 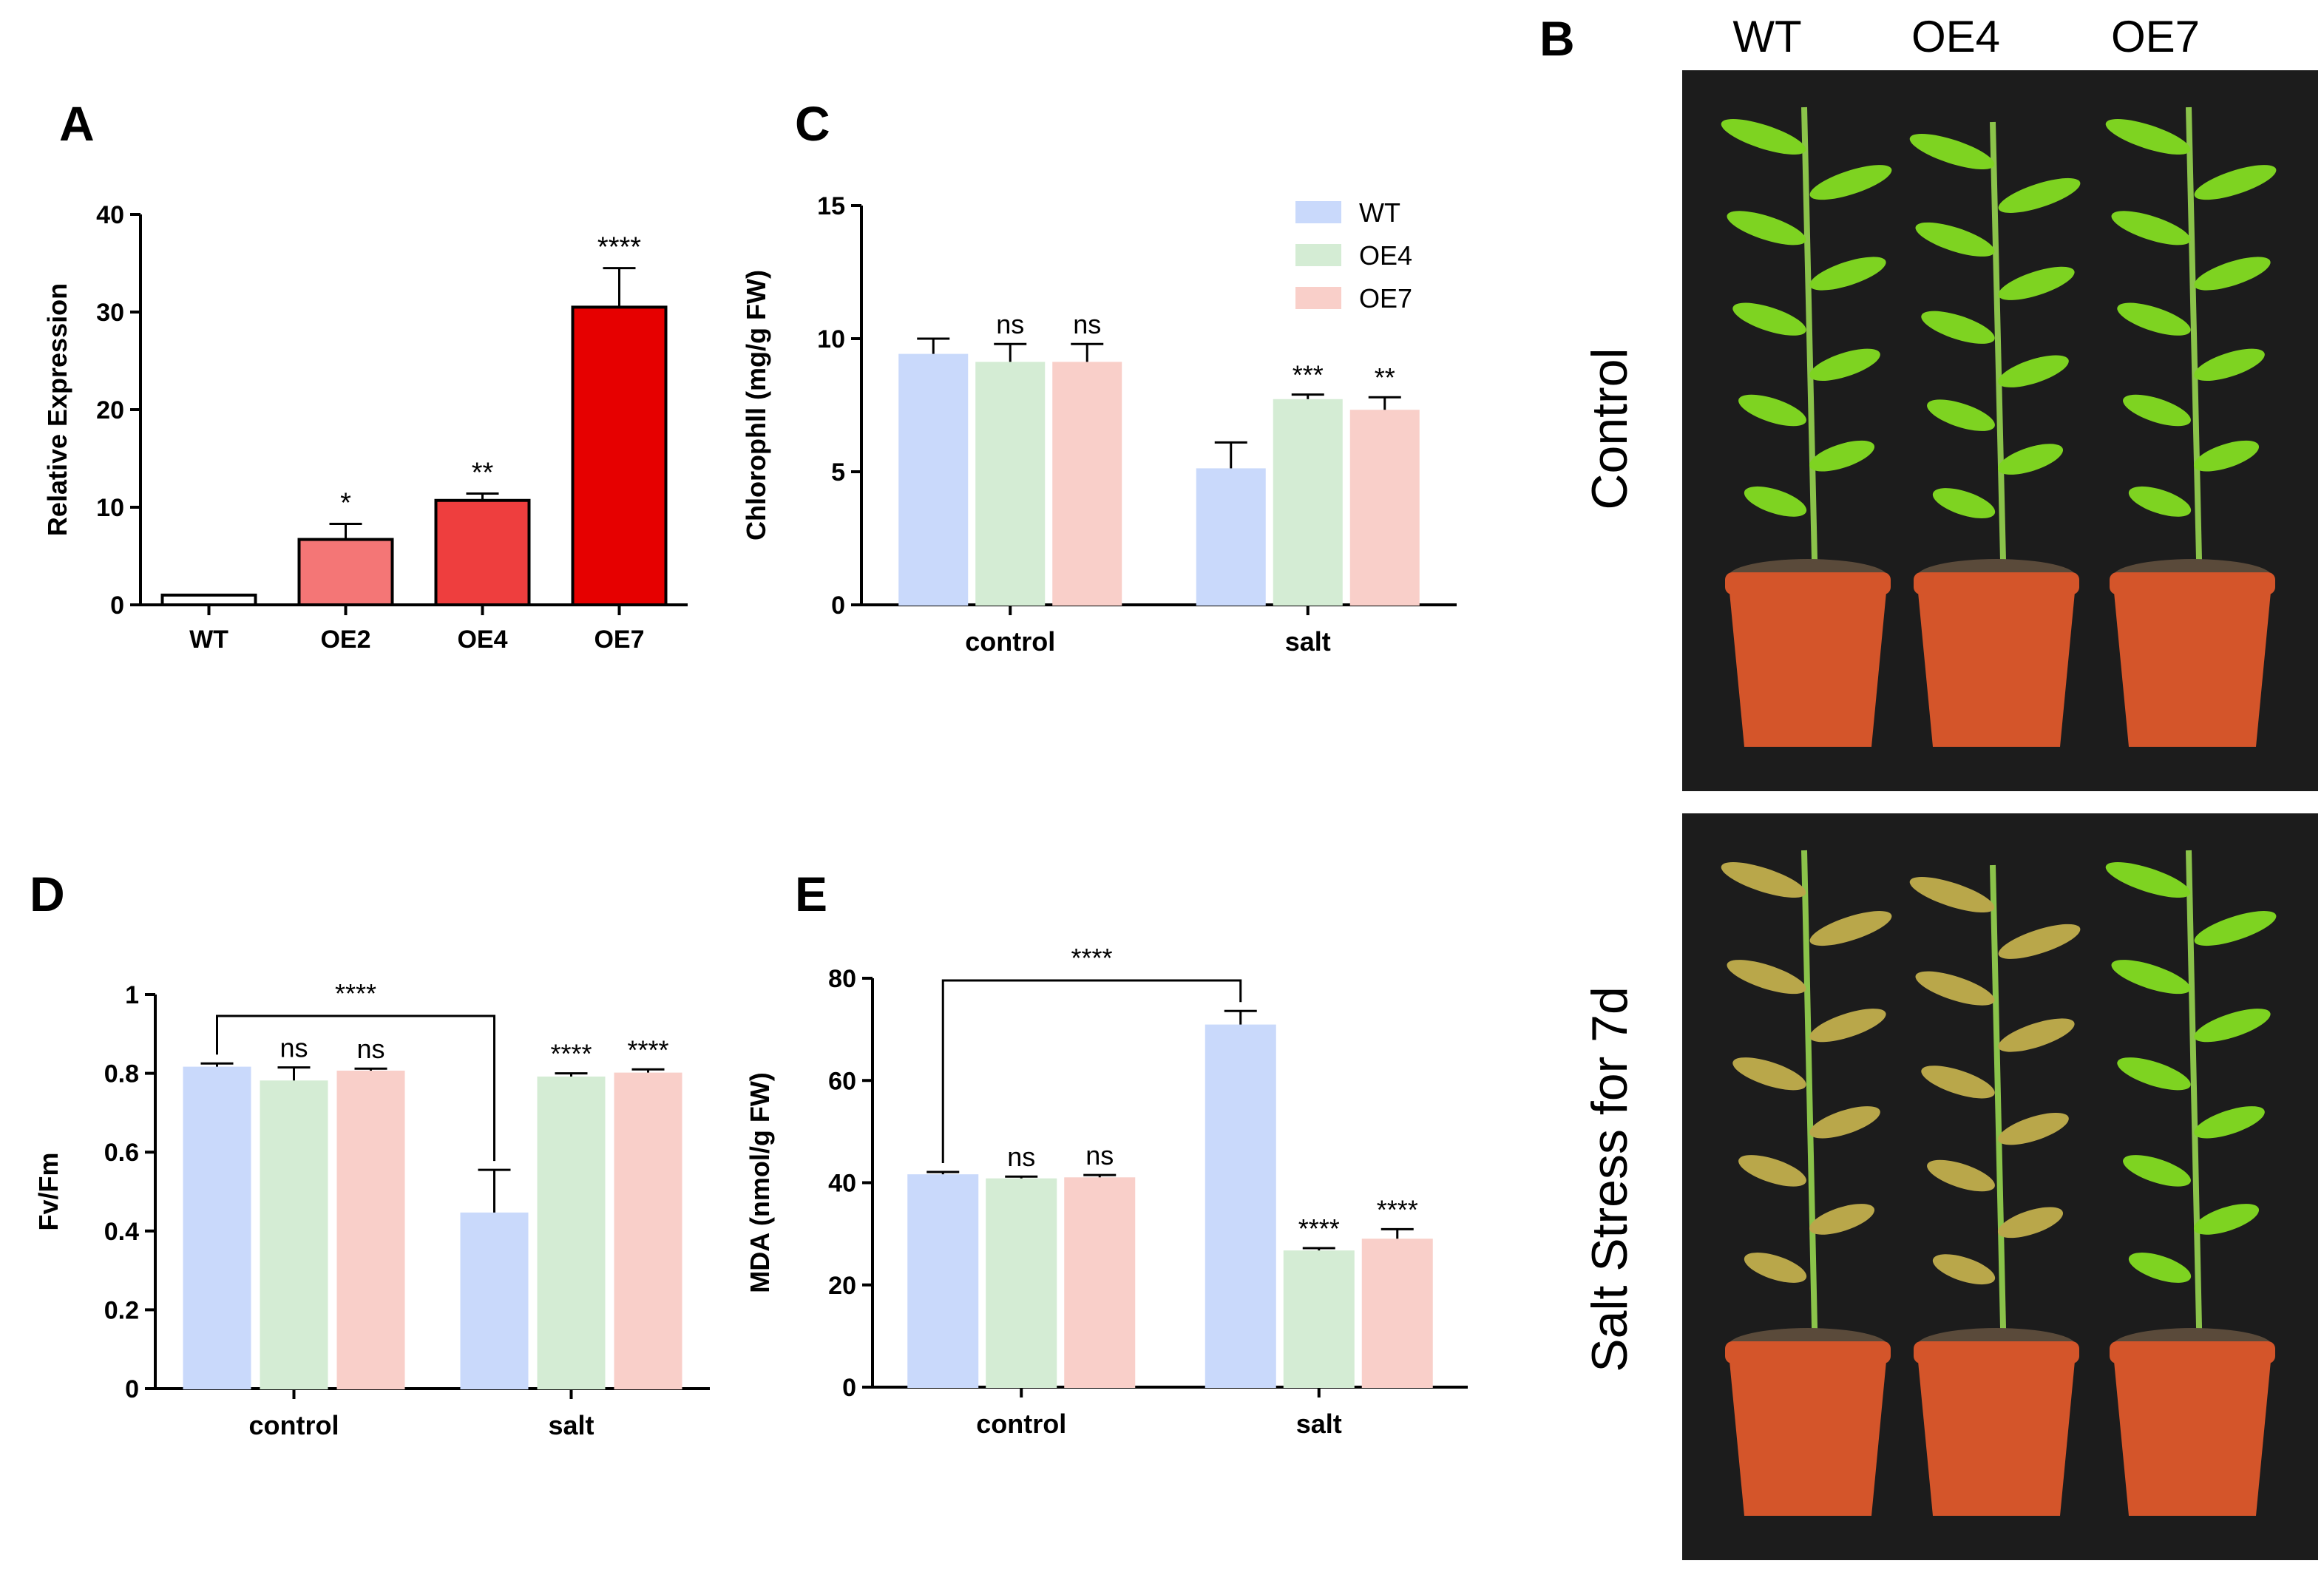 I want to click on significance-label: *, so click(x=345, y=502).